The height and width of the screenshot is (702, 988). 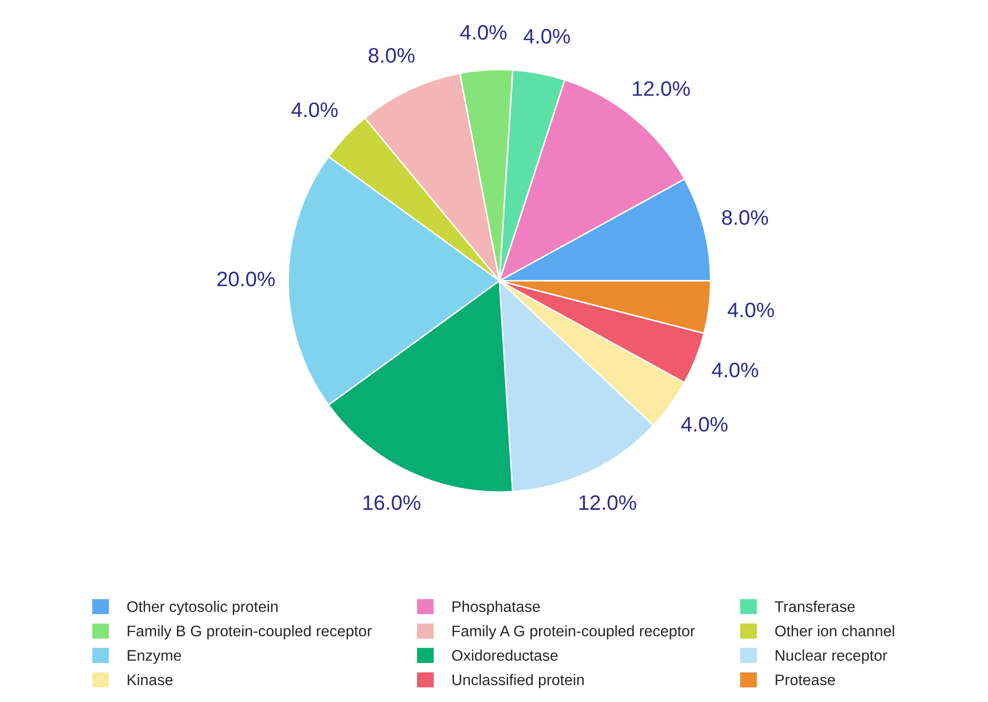 What do you see at coordinates (573, 632) in the screenshot?
I see `legend-label: Family A G protein-coupled receptor` at bounding box center [573, 632].